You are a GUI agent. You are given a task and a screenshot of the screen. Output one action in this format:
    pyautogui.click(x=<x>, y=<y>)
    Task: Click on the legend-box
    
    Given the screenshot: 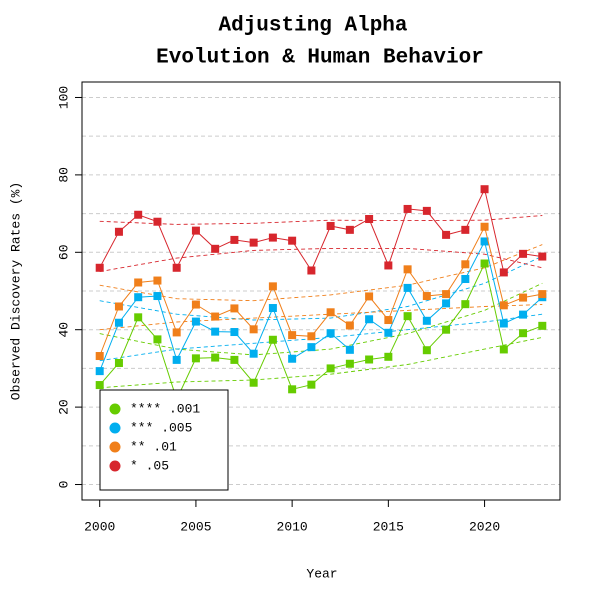 What is the action you would take?
    pyautogui.click(x=164, y=440)
    